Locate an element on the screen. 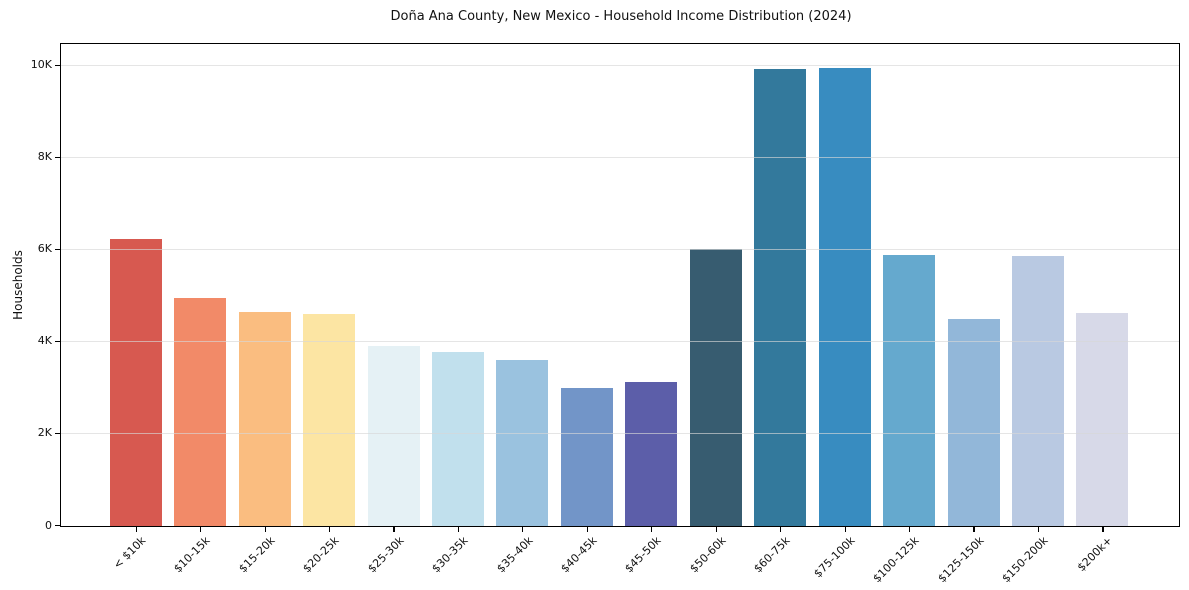 This screenshot has width=1189, height=590. x-tick-label: $100-125k is located at coordinates (896, 560).